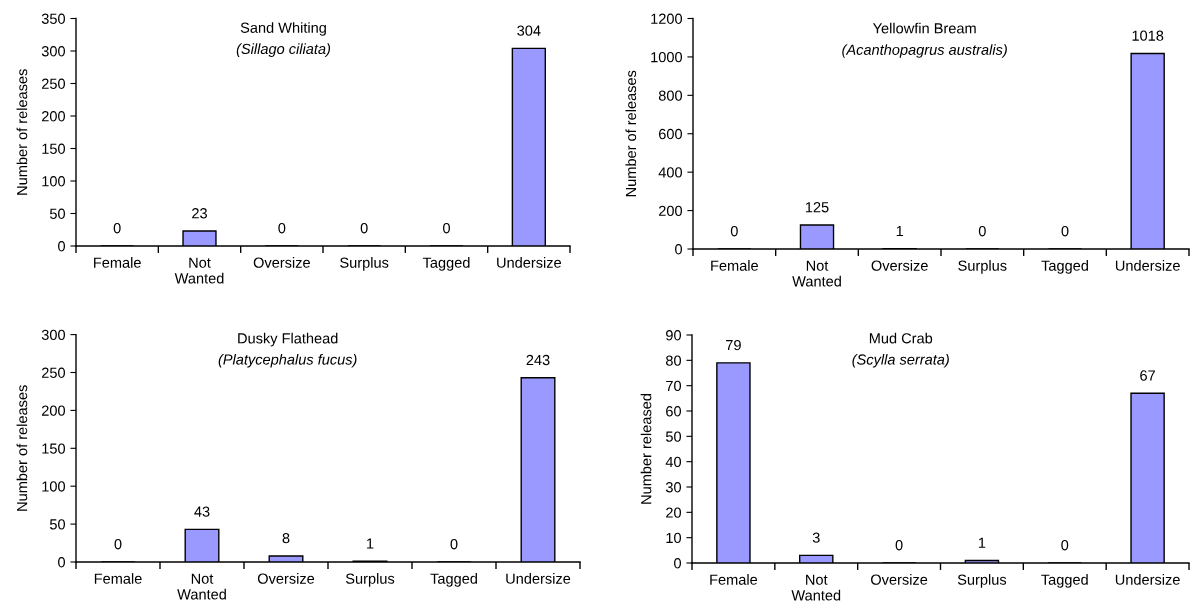  I want to click on data-label: 67, so click(1147, 375).